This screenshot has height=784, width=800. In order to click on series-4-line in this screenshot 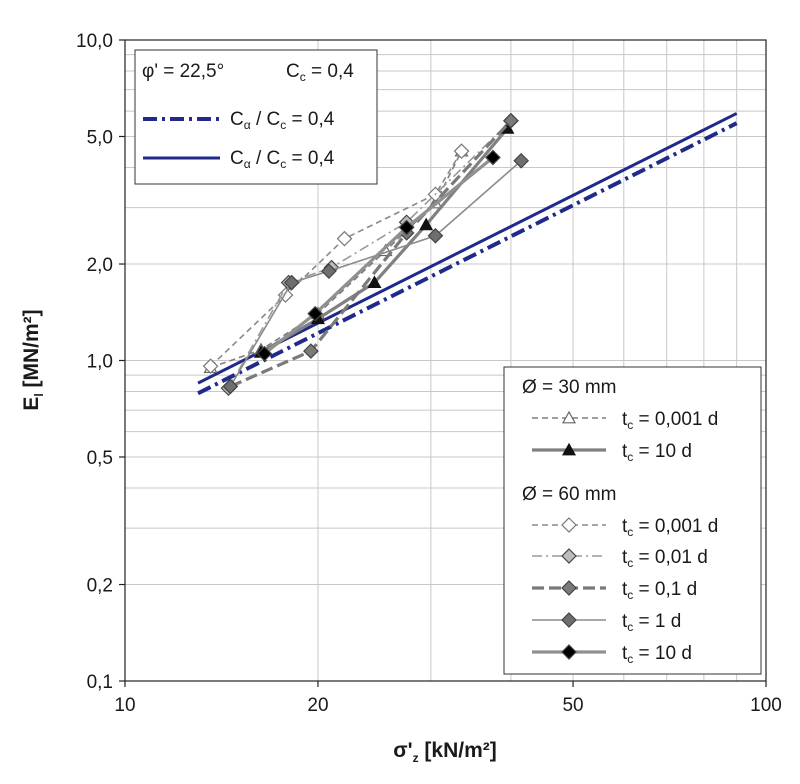, I will do `click(371, 253)`.